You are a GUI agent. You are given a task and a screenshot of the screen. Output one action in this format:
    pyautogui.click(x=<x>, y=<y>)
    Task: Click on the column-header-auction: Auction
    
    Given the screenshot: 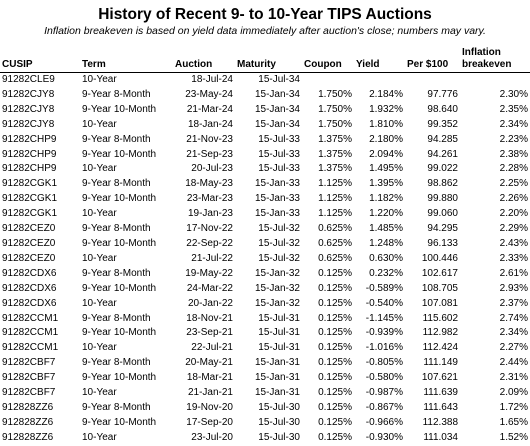 What is the action you would take?
    pyautogui.click(x=204, y=57)
    